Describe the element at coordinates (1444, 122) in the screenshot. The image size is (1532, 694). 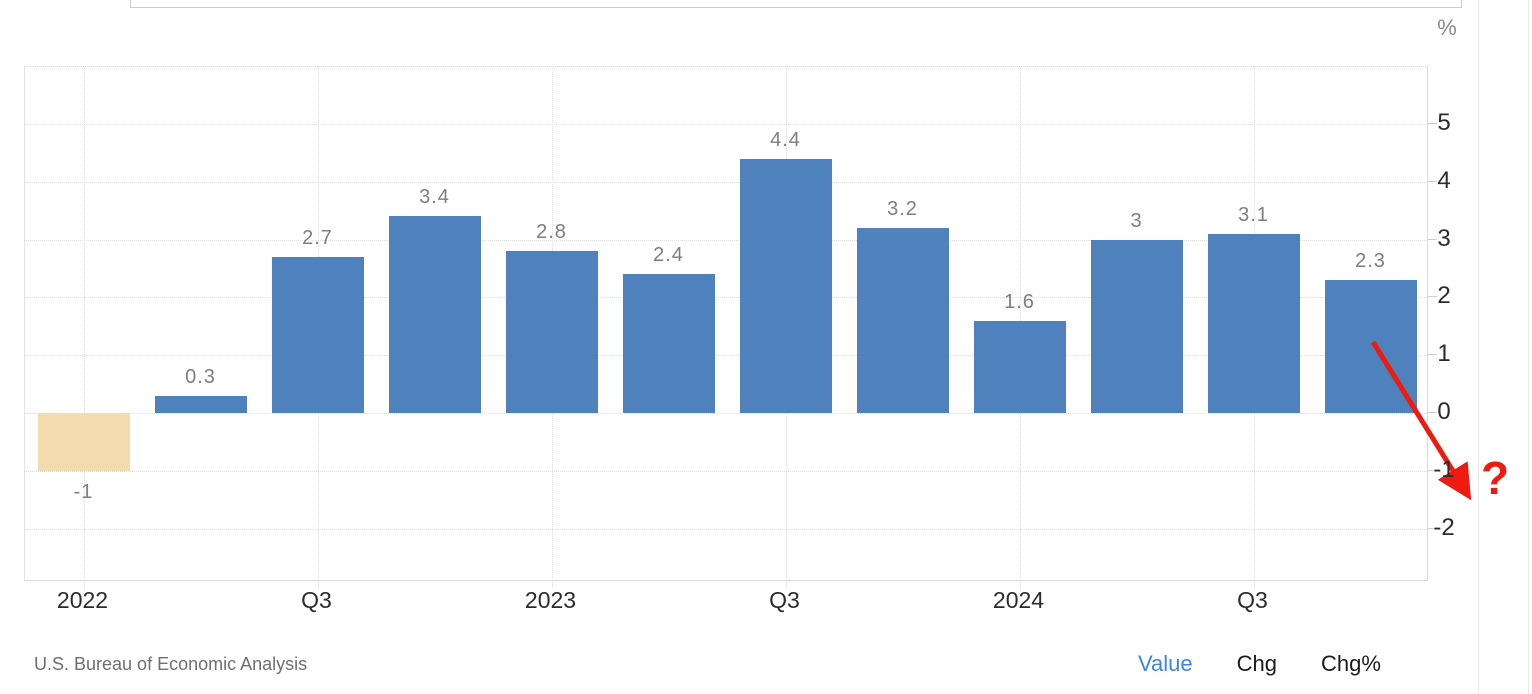
I see `y-tick-label: 5` at that location.